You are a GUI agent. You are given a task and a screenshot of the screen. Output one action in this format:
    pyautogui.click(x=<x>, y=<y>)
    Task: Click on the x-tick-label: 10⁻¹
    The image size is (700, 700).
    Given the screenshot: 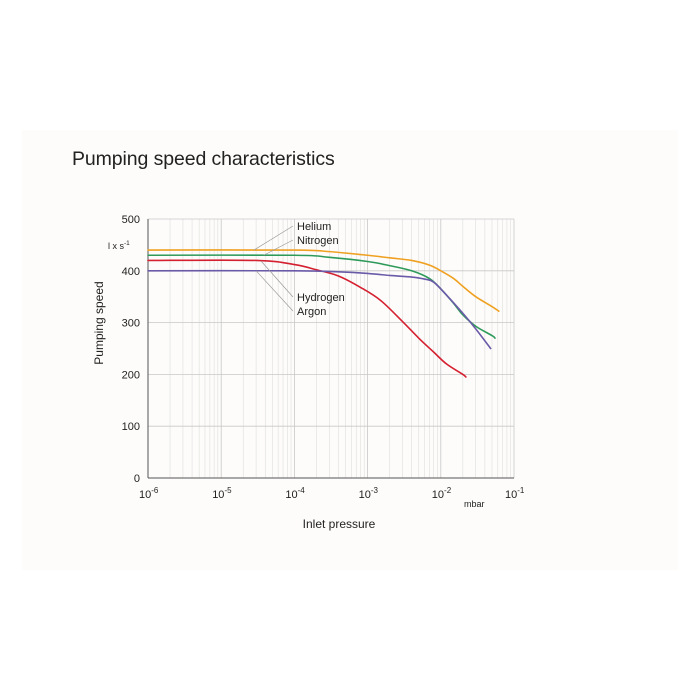 What is the action you would take?
    pyautogui.click(x=515, y=493)
    